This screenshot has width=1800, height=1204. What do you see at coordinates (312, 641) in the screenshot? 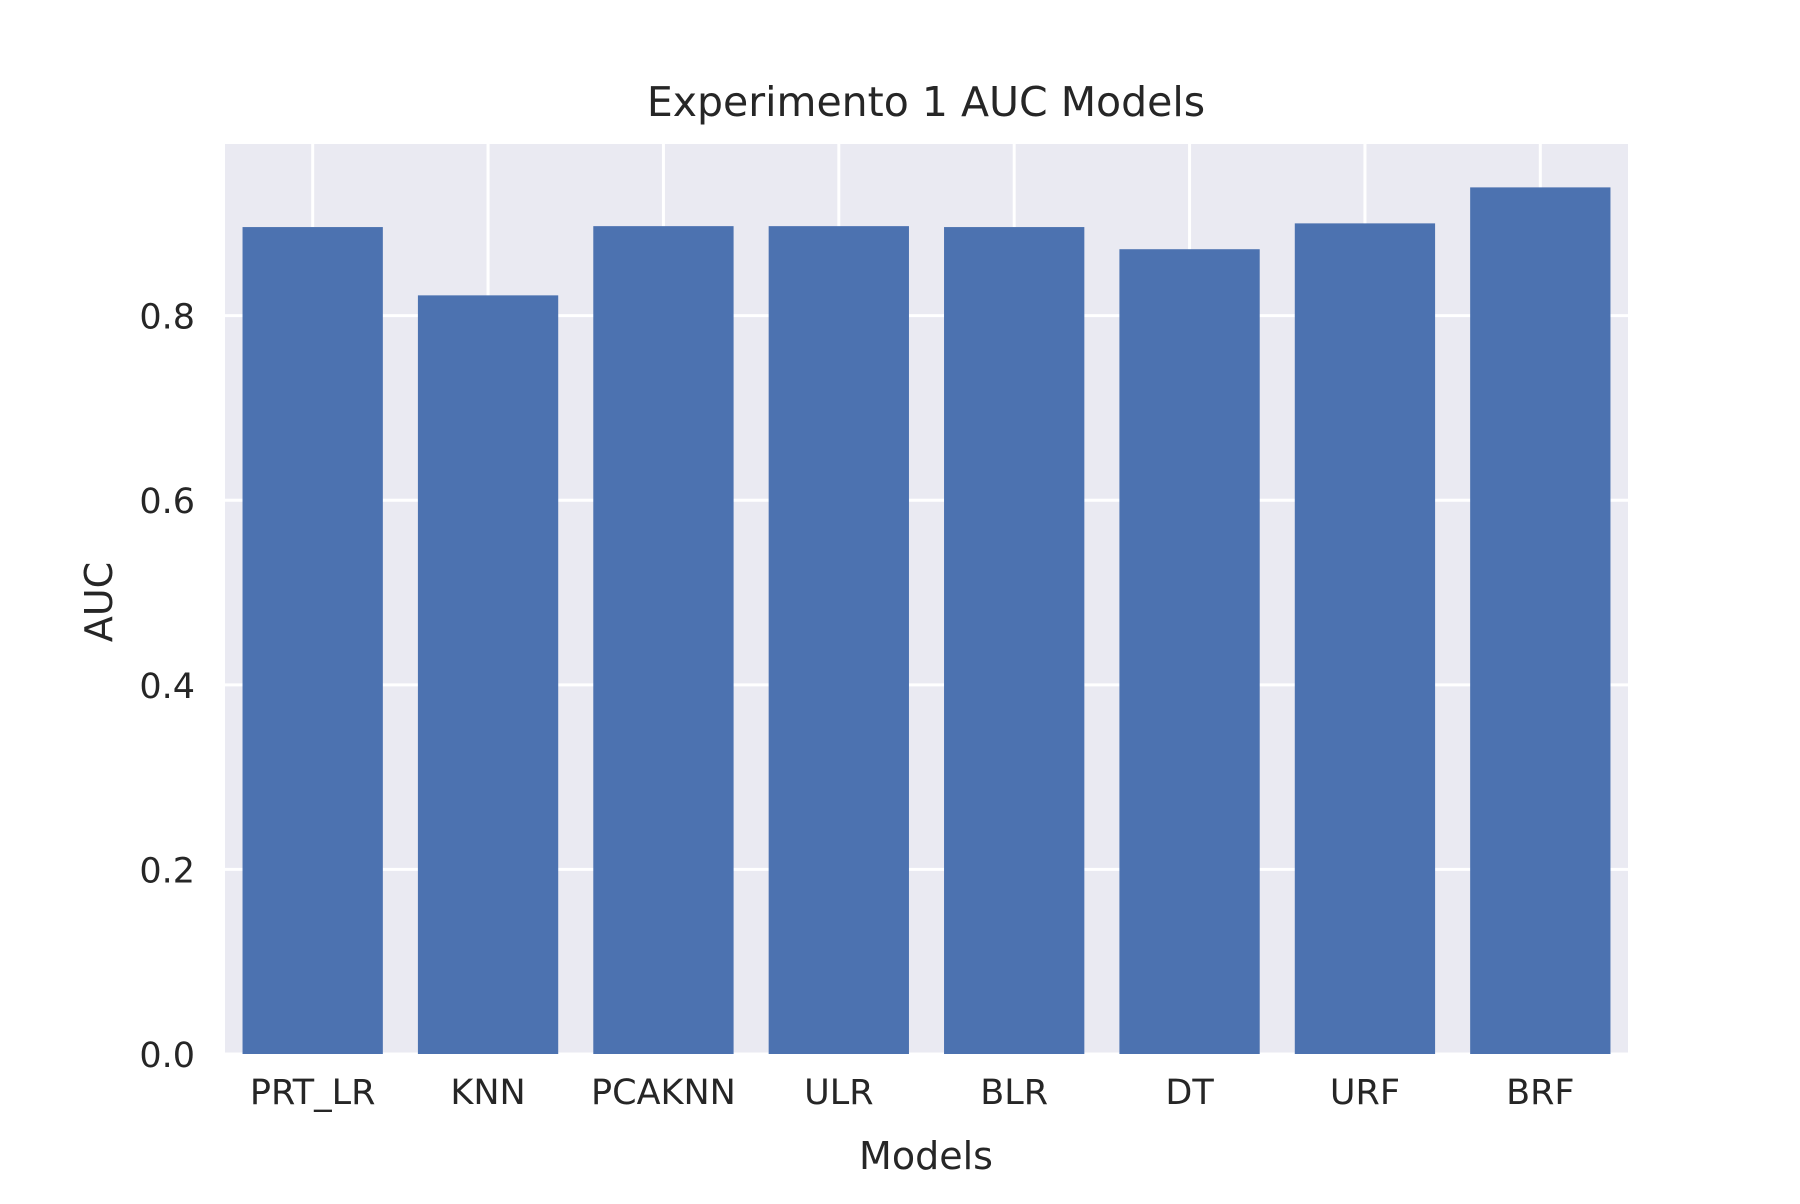
I see `bar-prt-lr` at bounding box center [312, 641].